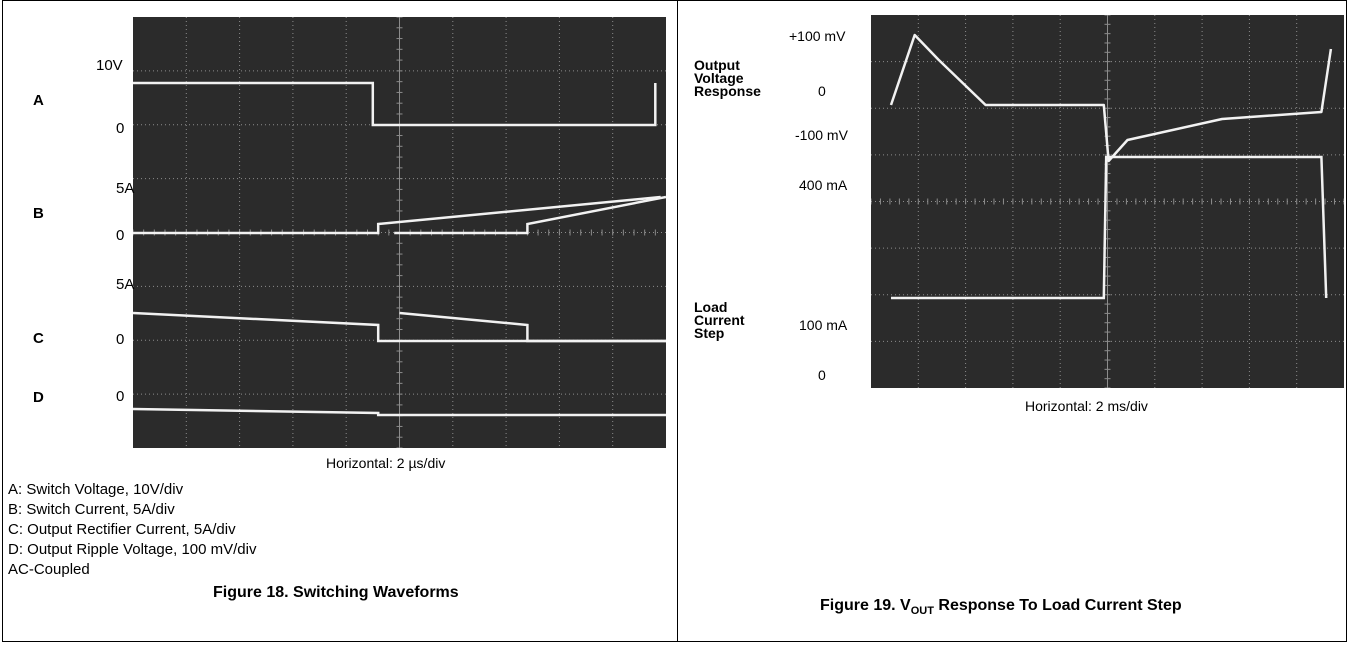 The image size is (1349, 645). Describe the element at coordinates (122, 529) in the screenshot. I see `caption-c: C: Output Rectifier Current, 5A/div` at that location.